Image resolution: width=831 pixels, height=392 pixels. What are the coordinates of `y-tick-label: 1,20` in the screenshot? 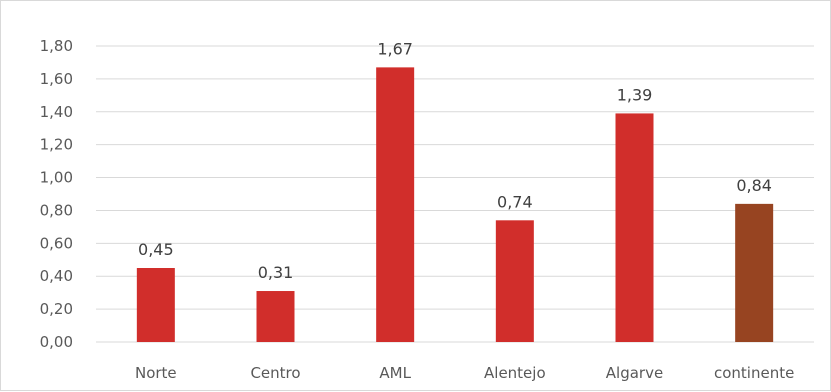 It's located at (56, 145).